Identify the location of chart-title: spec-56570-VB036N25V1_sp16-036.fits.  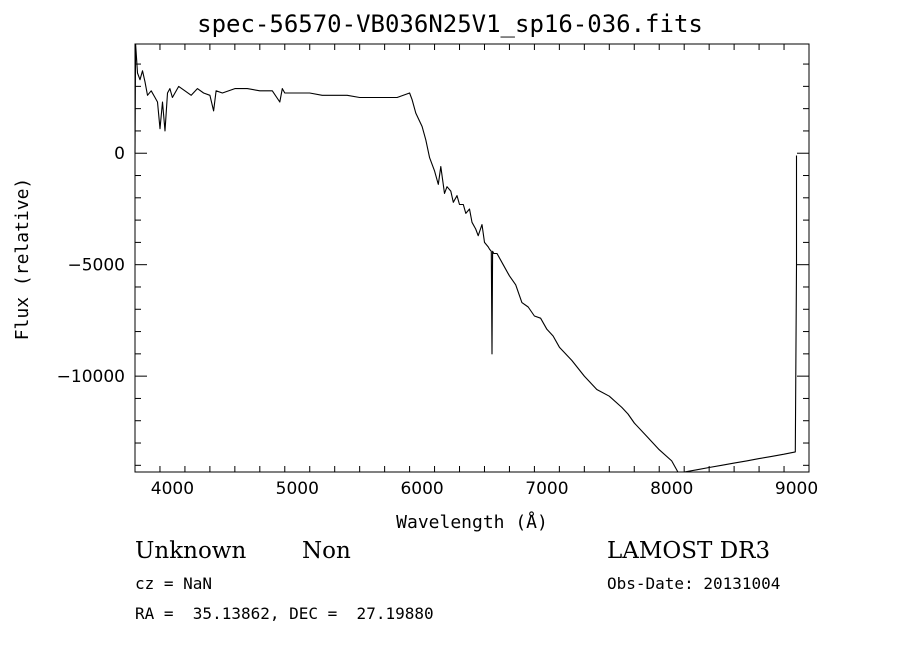
(450, 24).